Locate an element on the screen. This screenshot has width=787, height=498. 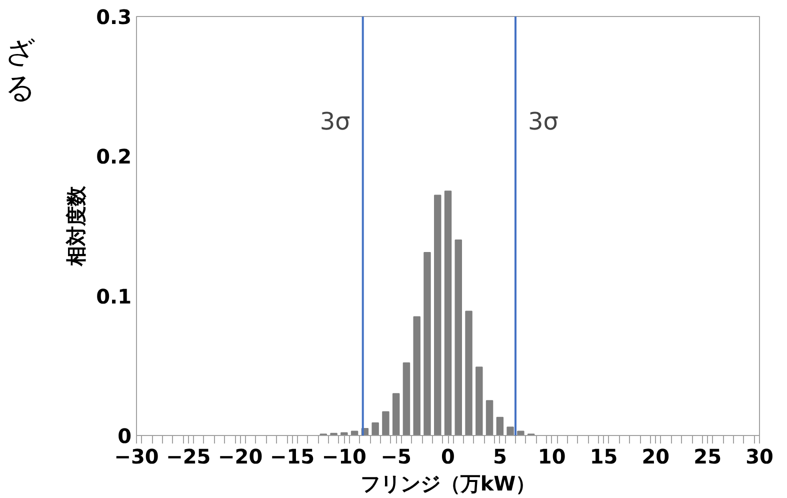
x-axis-title: フリンジ（万kW） is located at coordinates (448, 484).